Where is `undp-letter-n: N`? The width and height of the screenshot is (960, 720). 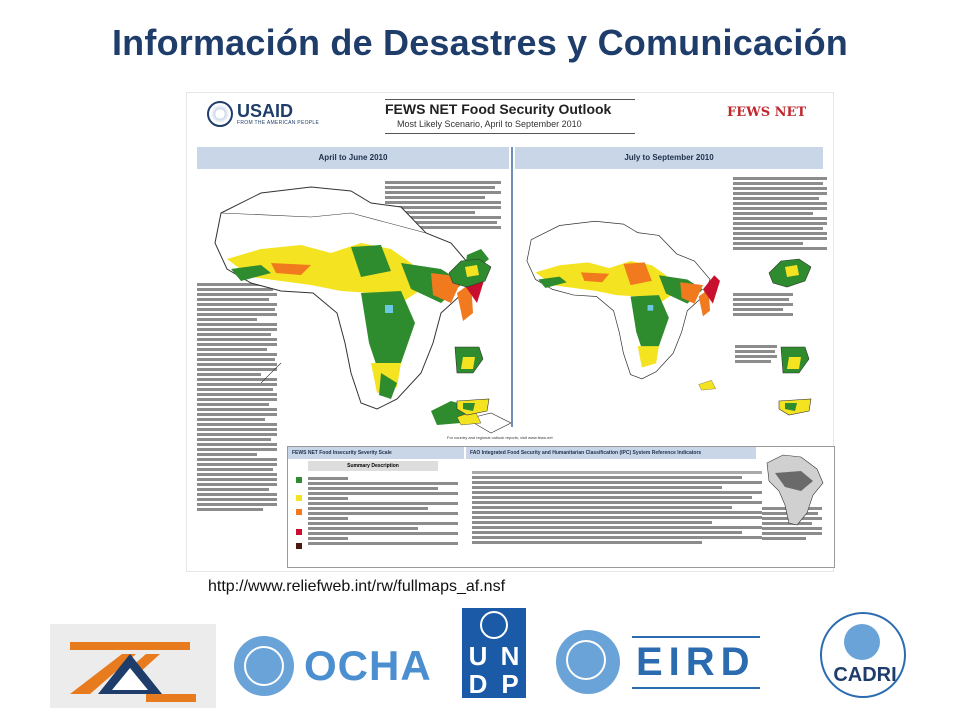 undp-letter-n: N is located at coordinates (510, 656).